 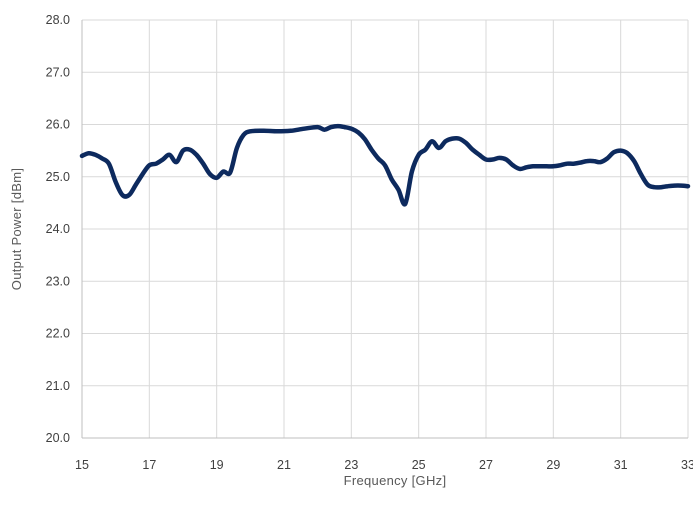 I want to click on y-tick-label: 28.0, so click(x=58, y=20).